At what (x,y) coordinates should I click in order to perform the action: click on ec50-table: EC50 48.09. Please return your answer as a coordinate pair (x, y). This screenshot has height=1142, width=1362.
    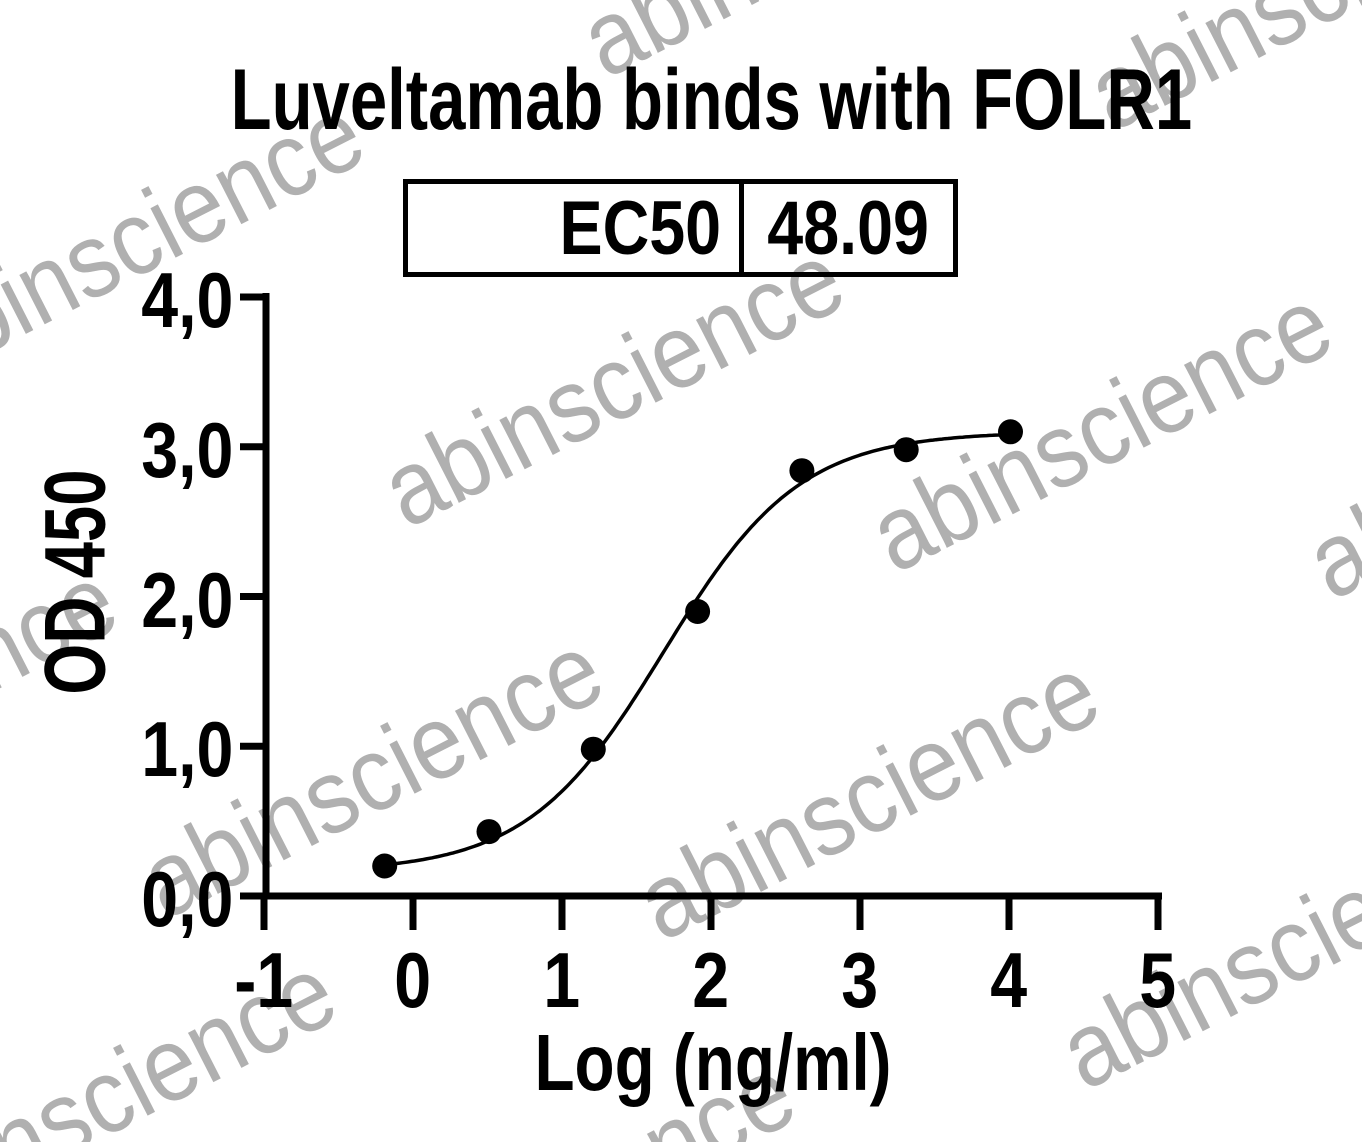
    Looking at the image, I should click on (680, 228).